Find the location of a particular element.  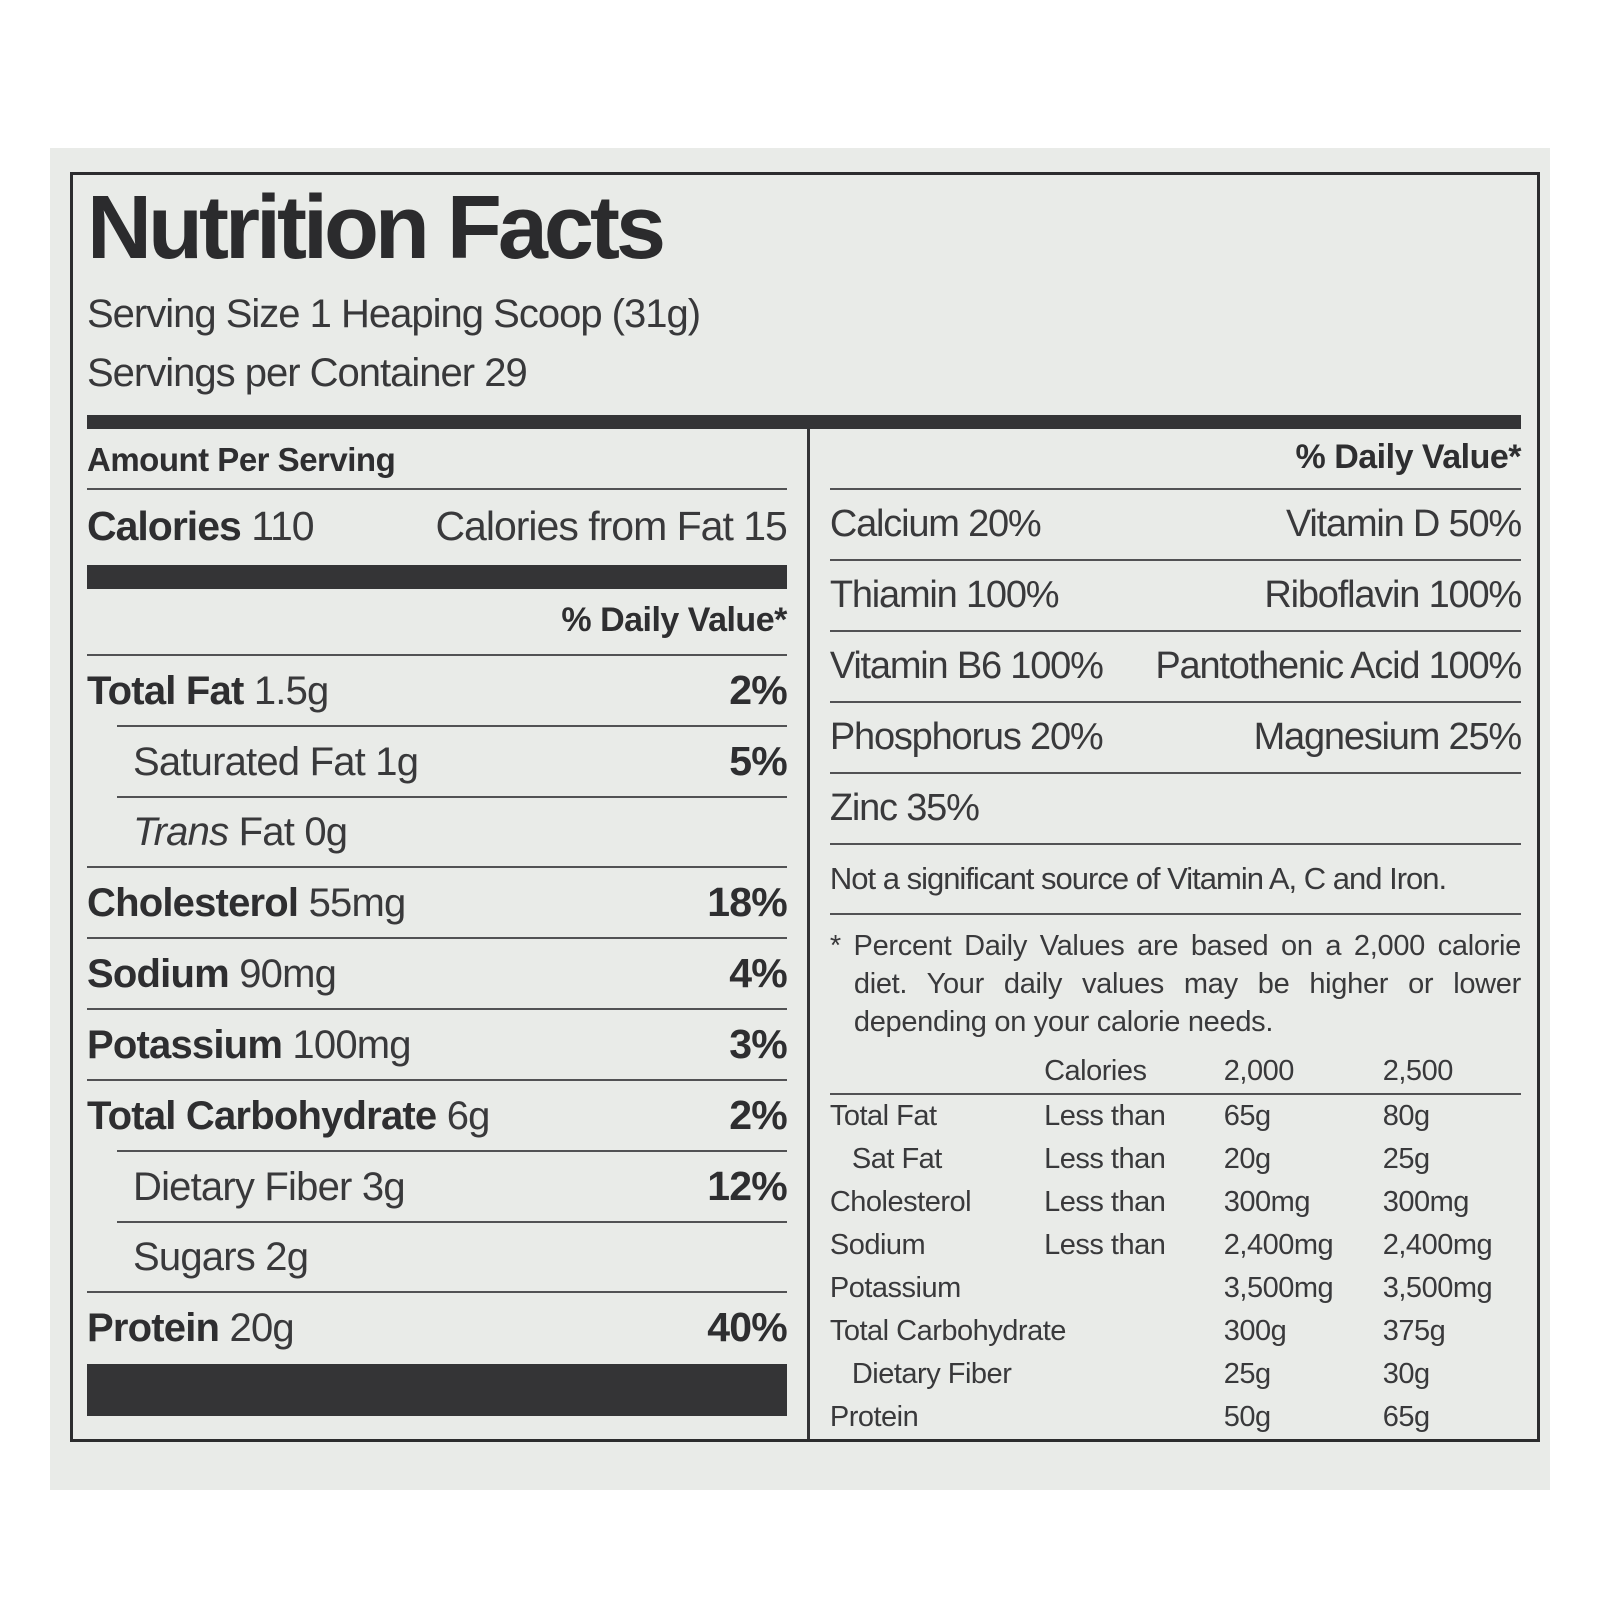

serving-size-line: Serving Size 1 Heaping Scoop (31g) is located at coordinates (394, 313).